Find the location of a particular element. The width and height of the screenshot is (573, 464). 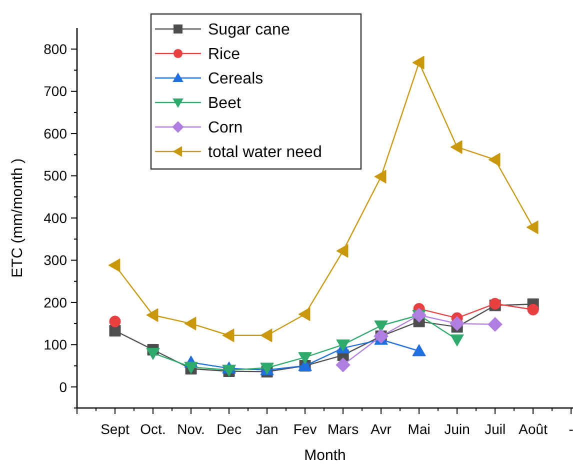

x-tick-label: Dec is located at coordinates (229, 429).